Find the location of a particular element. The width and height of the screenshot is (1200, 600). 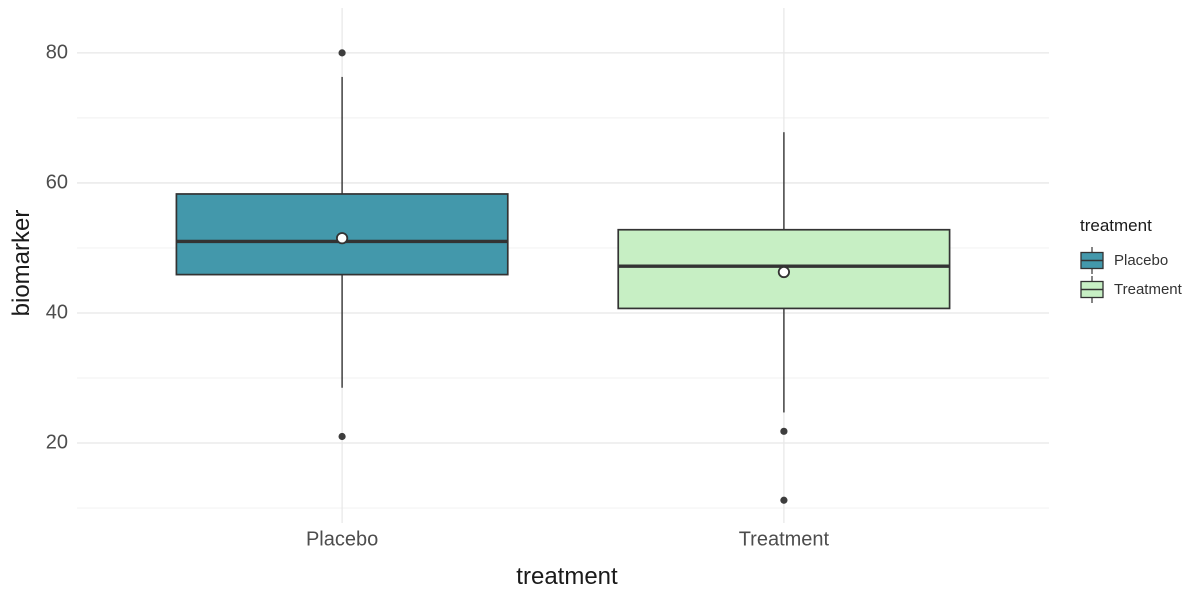

y-tick-label: 20 is located at coordinates (56, 442).